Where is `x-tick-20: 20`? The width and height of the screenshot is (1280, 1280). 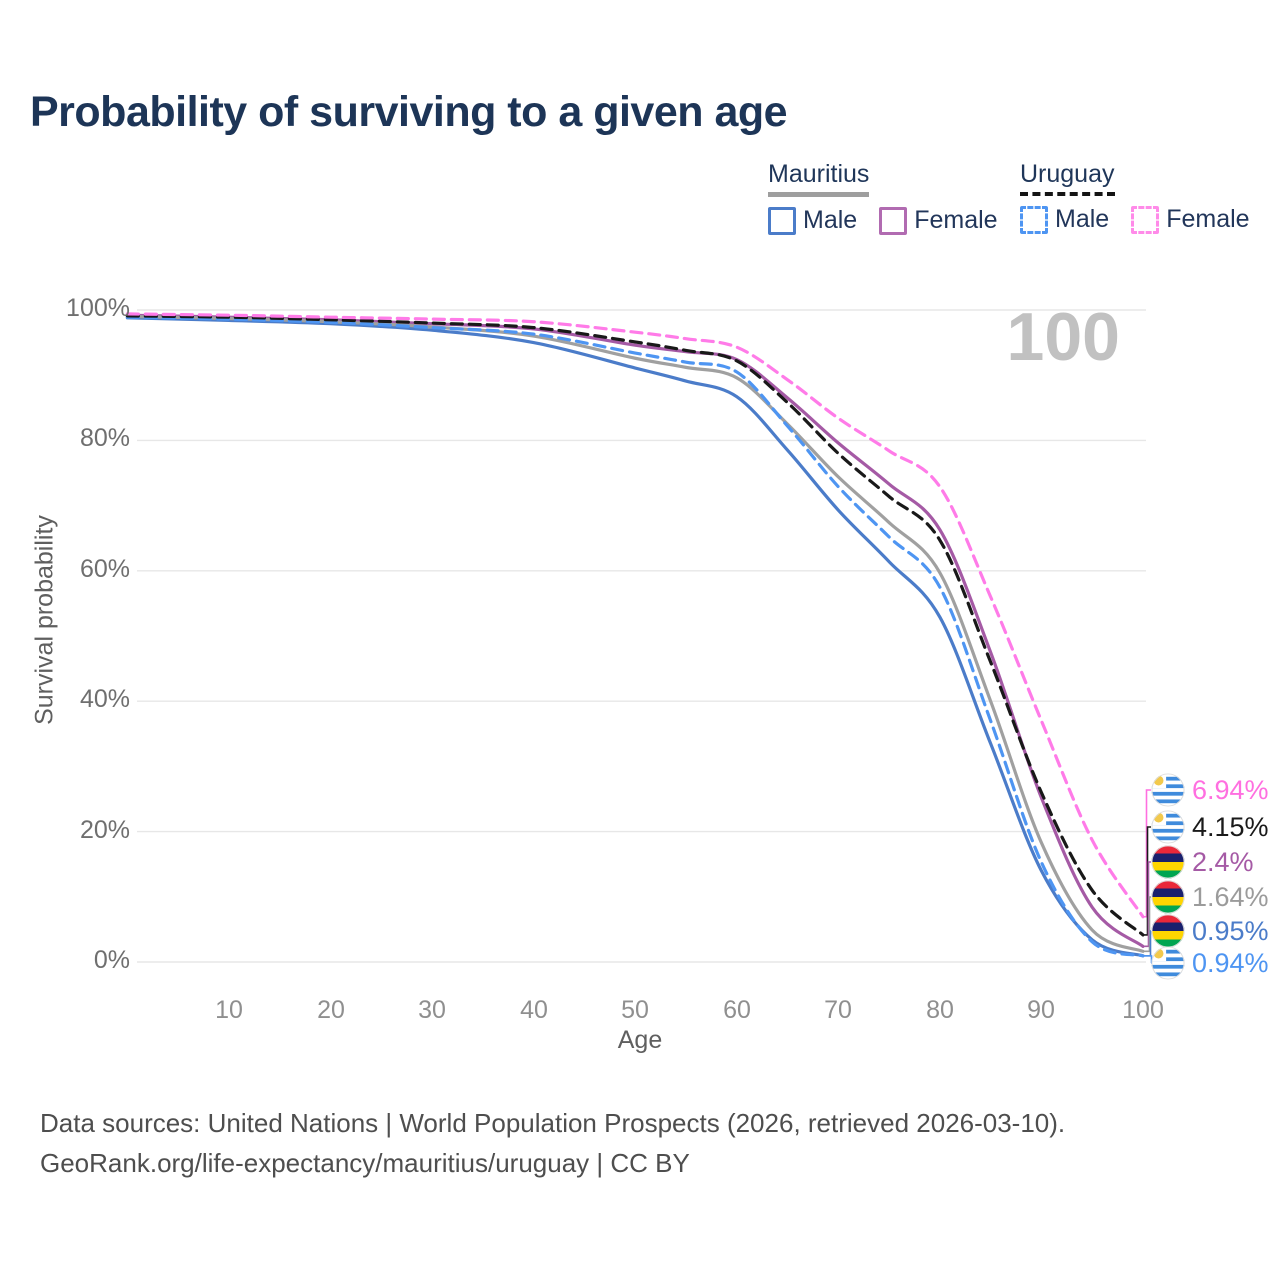
x-tick-20: 20 is located at coordinates (331, 1010).